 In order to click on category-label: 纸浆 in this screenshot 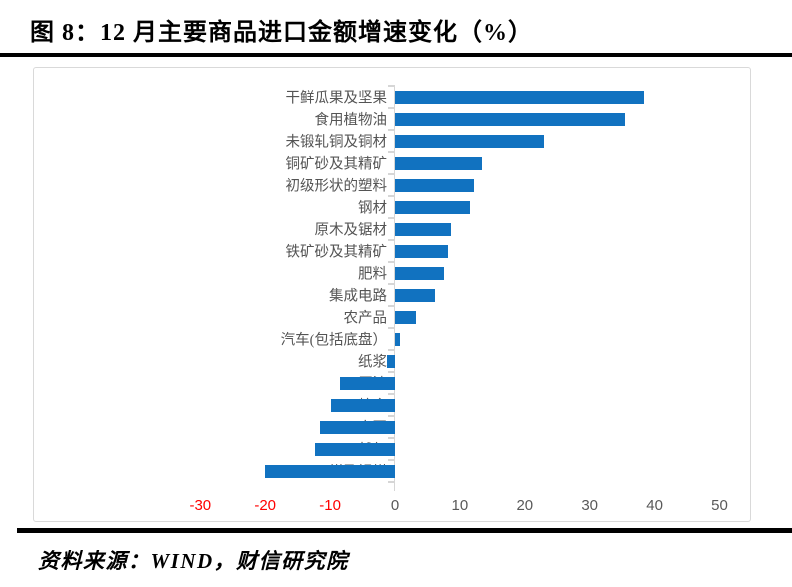, I will do `click(372, 362)`.